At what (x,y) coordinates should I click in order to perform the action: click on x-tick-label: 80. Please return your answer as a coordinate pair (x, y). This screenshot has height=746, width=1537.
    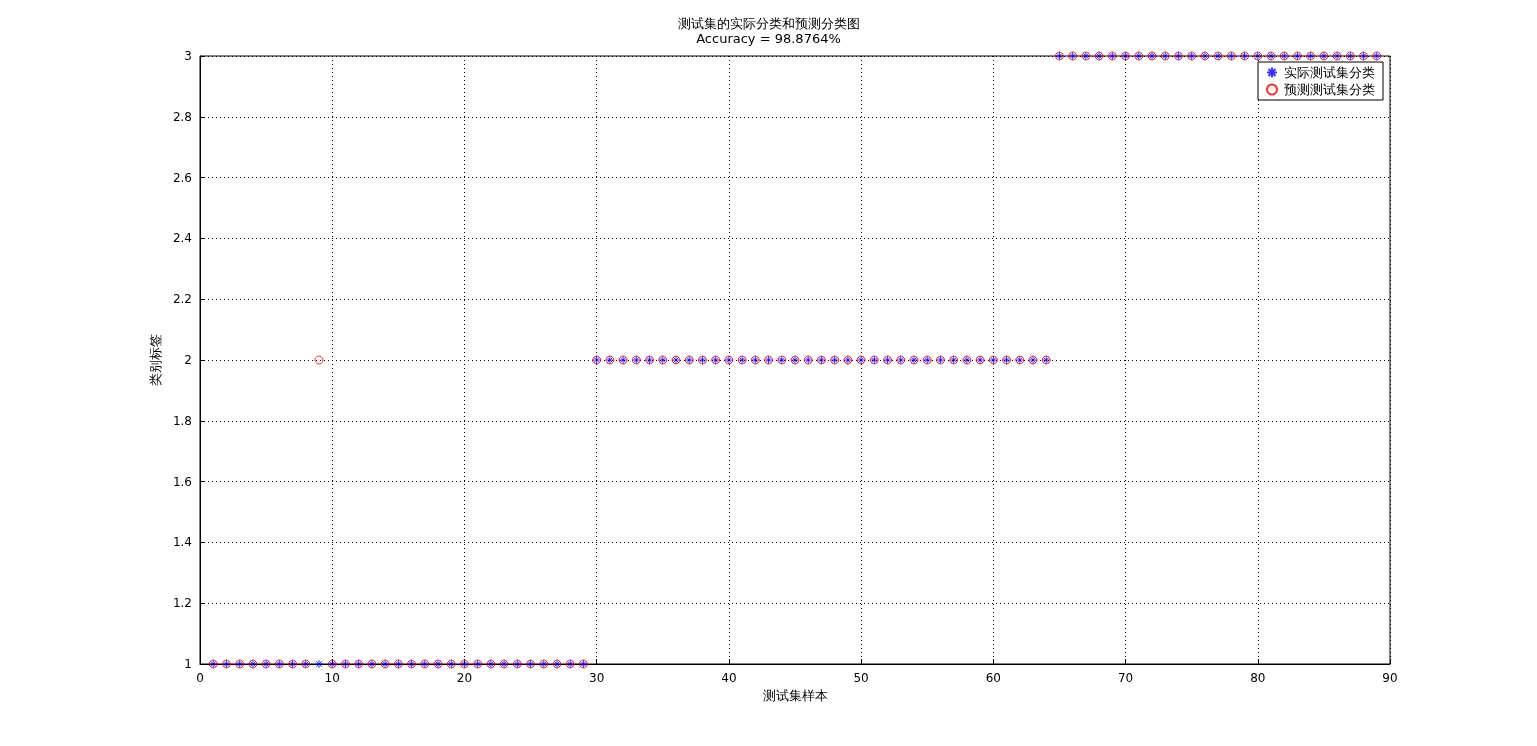
    Looking at the image, I should click on (1258, 678).